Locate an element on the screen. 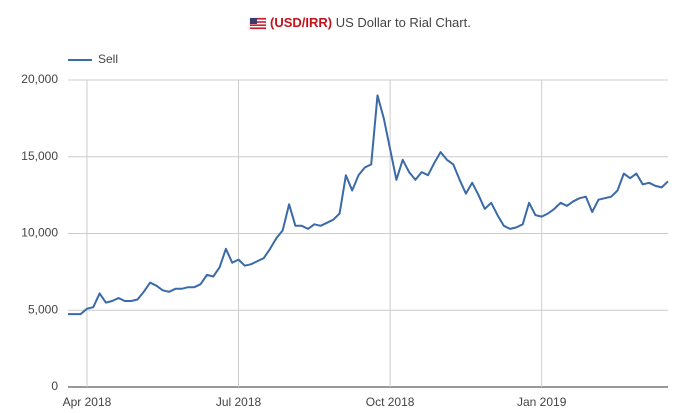 Image resolution: width=681 pixels, height=413 pixels. title-text: US Dollar to Rial Chart. is located at coordinates (403, 22).